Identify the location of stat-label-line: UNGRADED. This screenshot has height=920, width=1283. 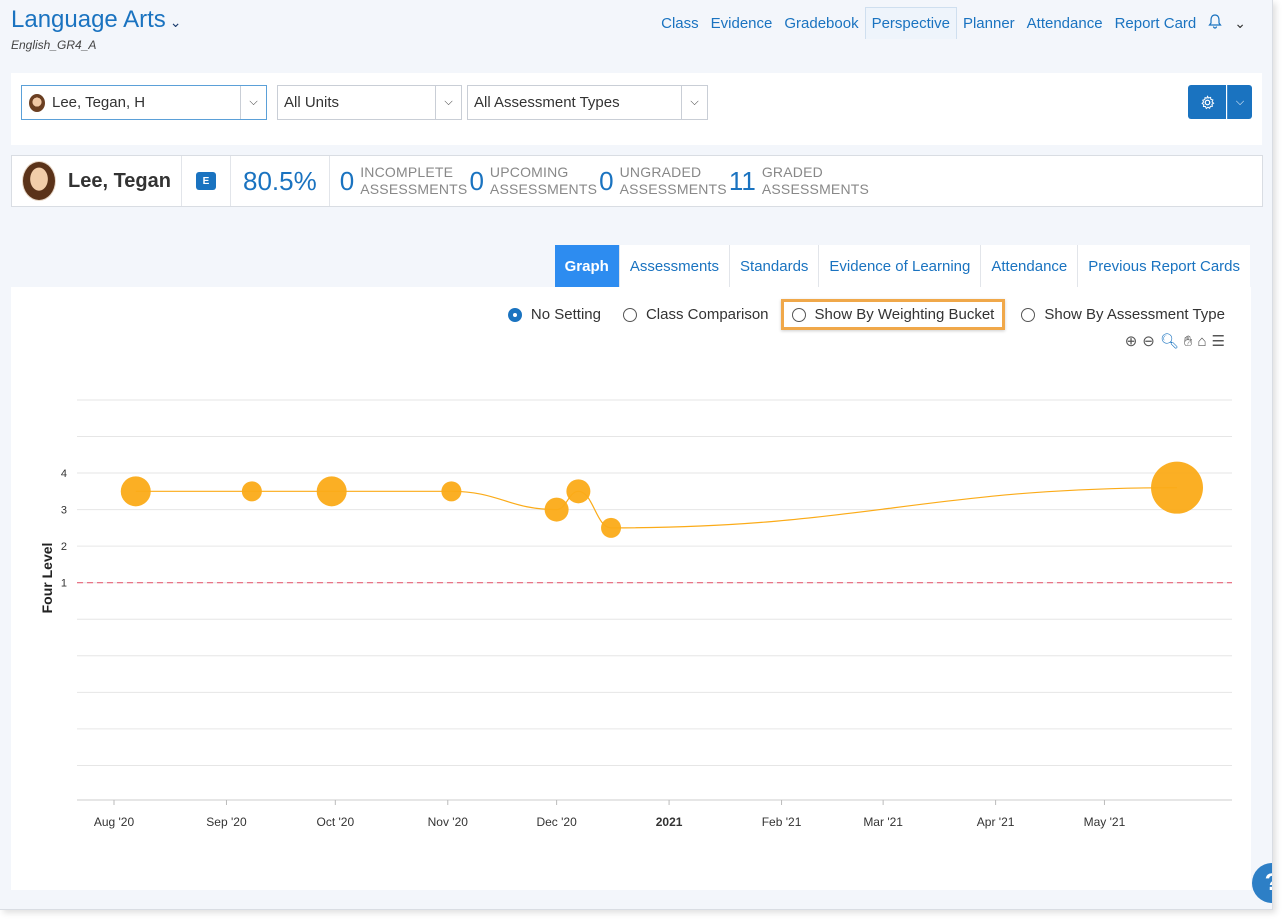
(660, 172).